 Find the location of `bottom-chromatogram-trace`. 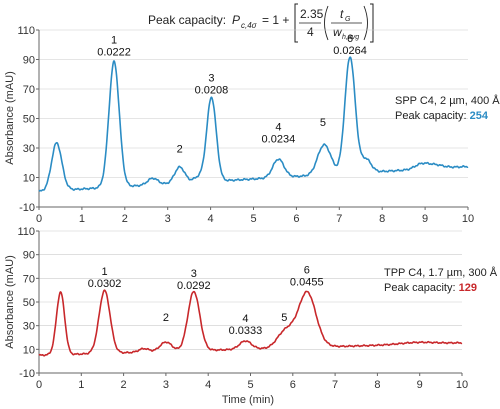

bottom-chromatogram-trace is located at coordinates (250, 323).